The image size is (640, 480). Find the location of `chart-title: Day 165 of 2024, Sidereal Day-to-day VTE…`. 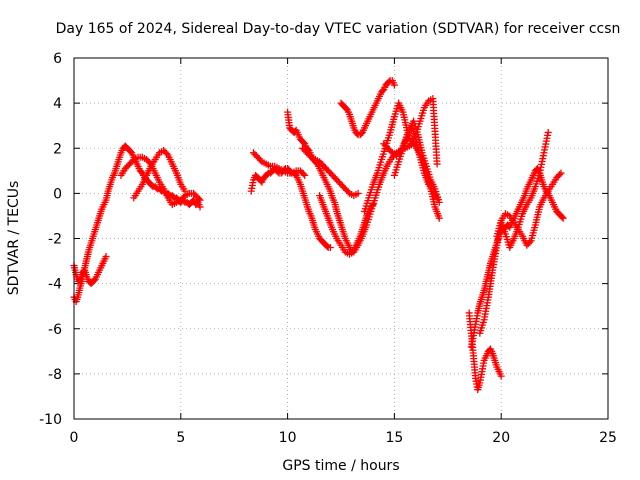

chart-title: Day 165 of 2024, Sidereal Day-to-day VTE… is located at coordinates (338, 29).